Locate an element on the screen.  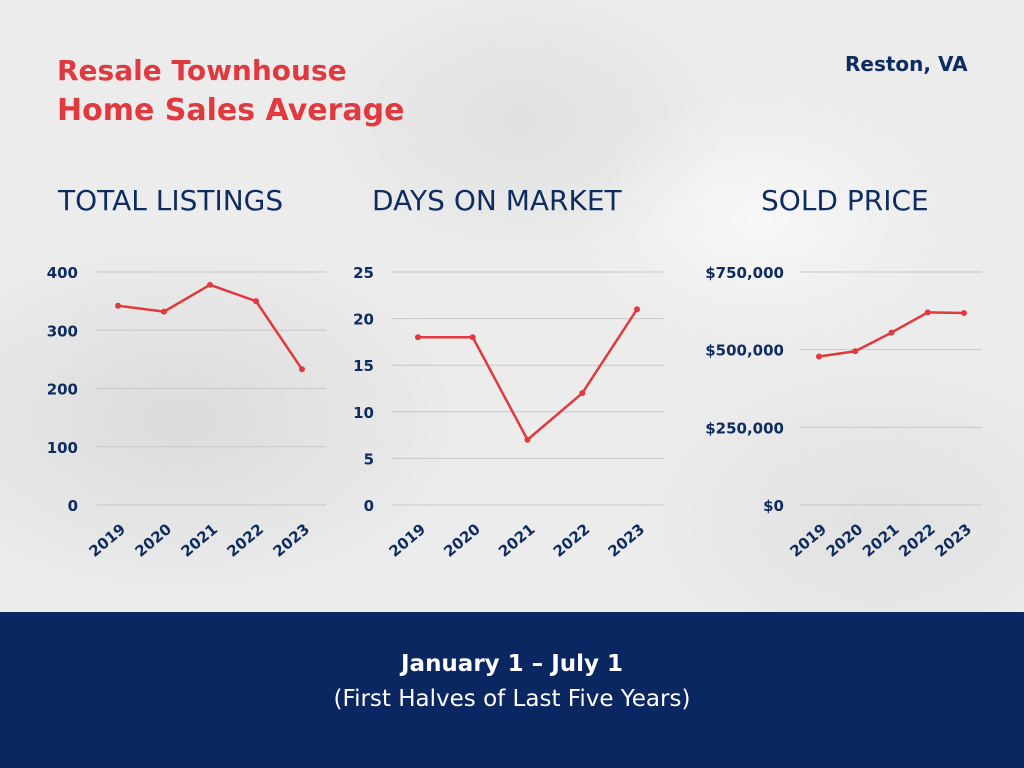
page-title: Resale Townhouse is located at coordinates (202, 70).